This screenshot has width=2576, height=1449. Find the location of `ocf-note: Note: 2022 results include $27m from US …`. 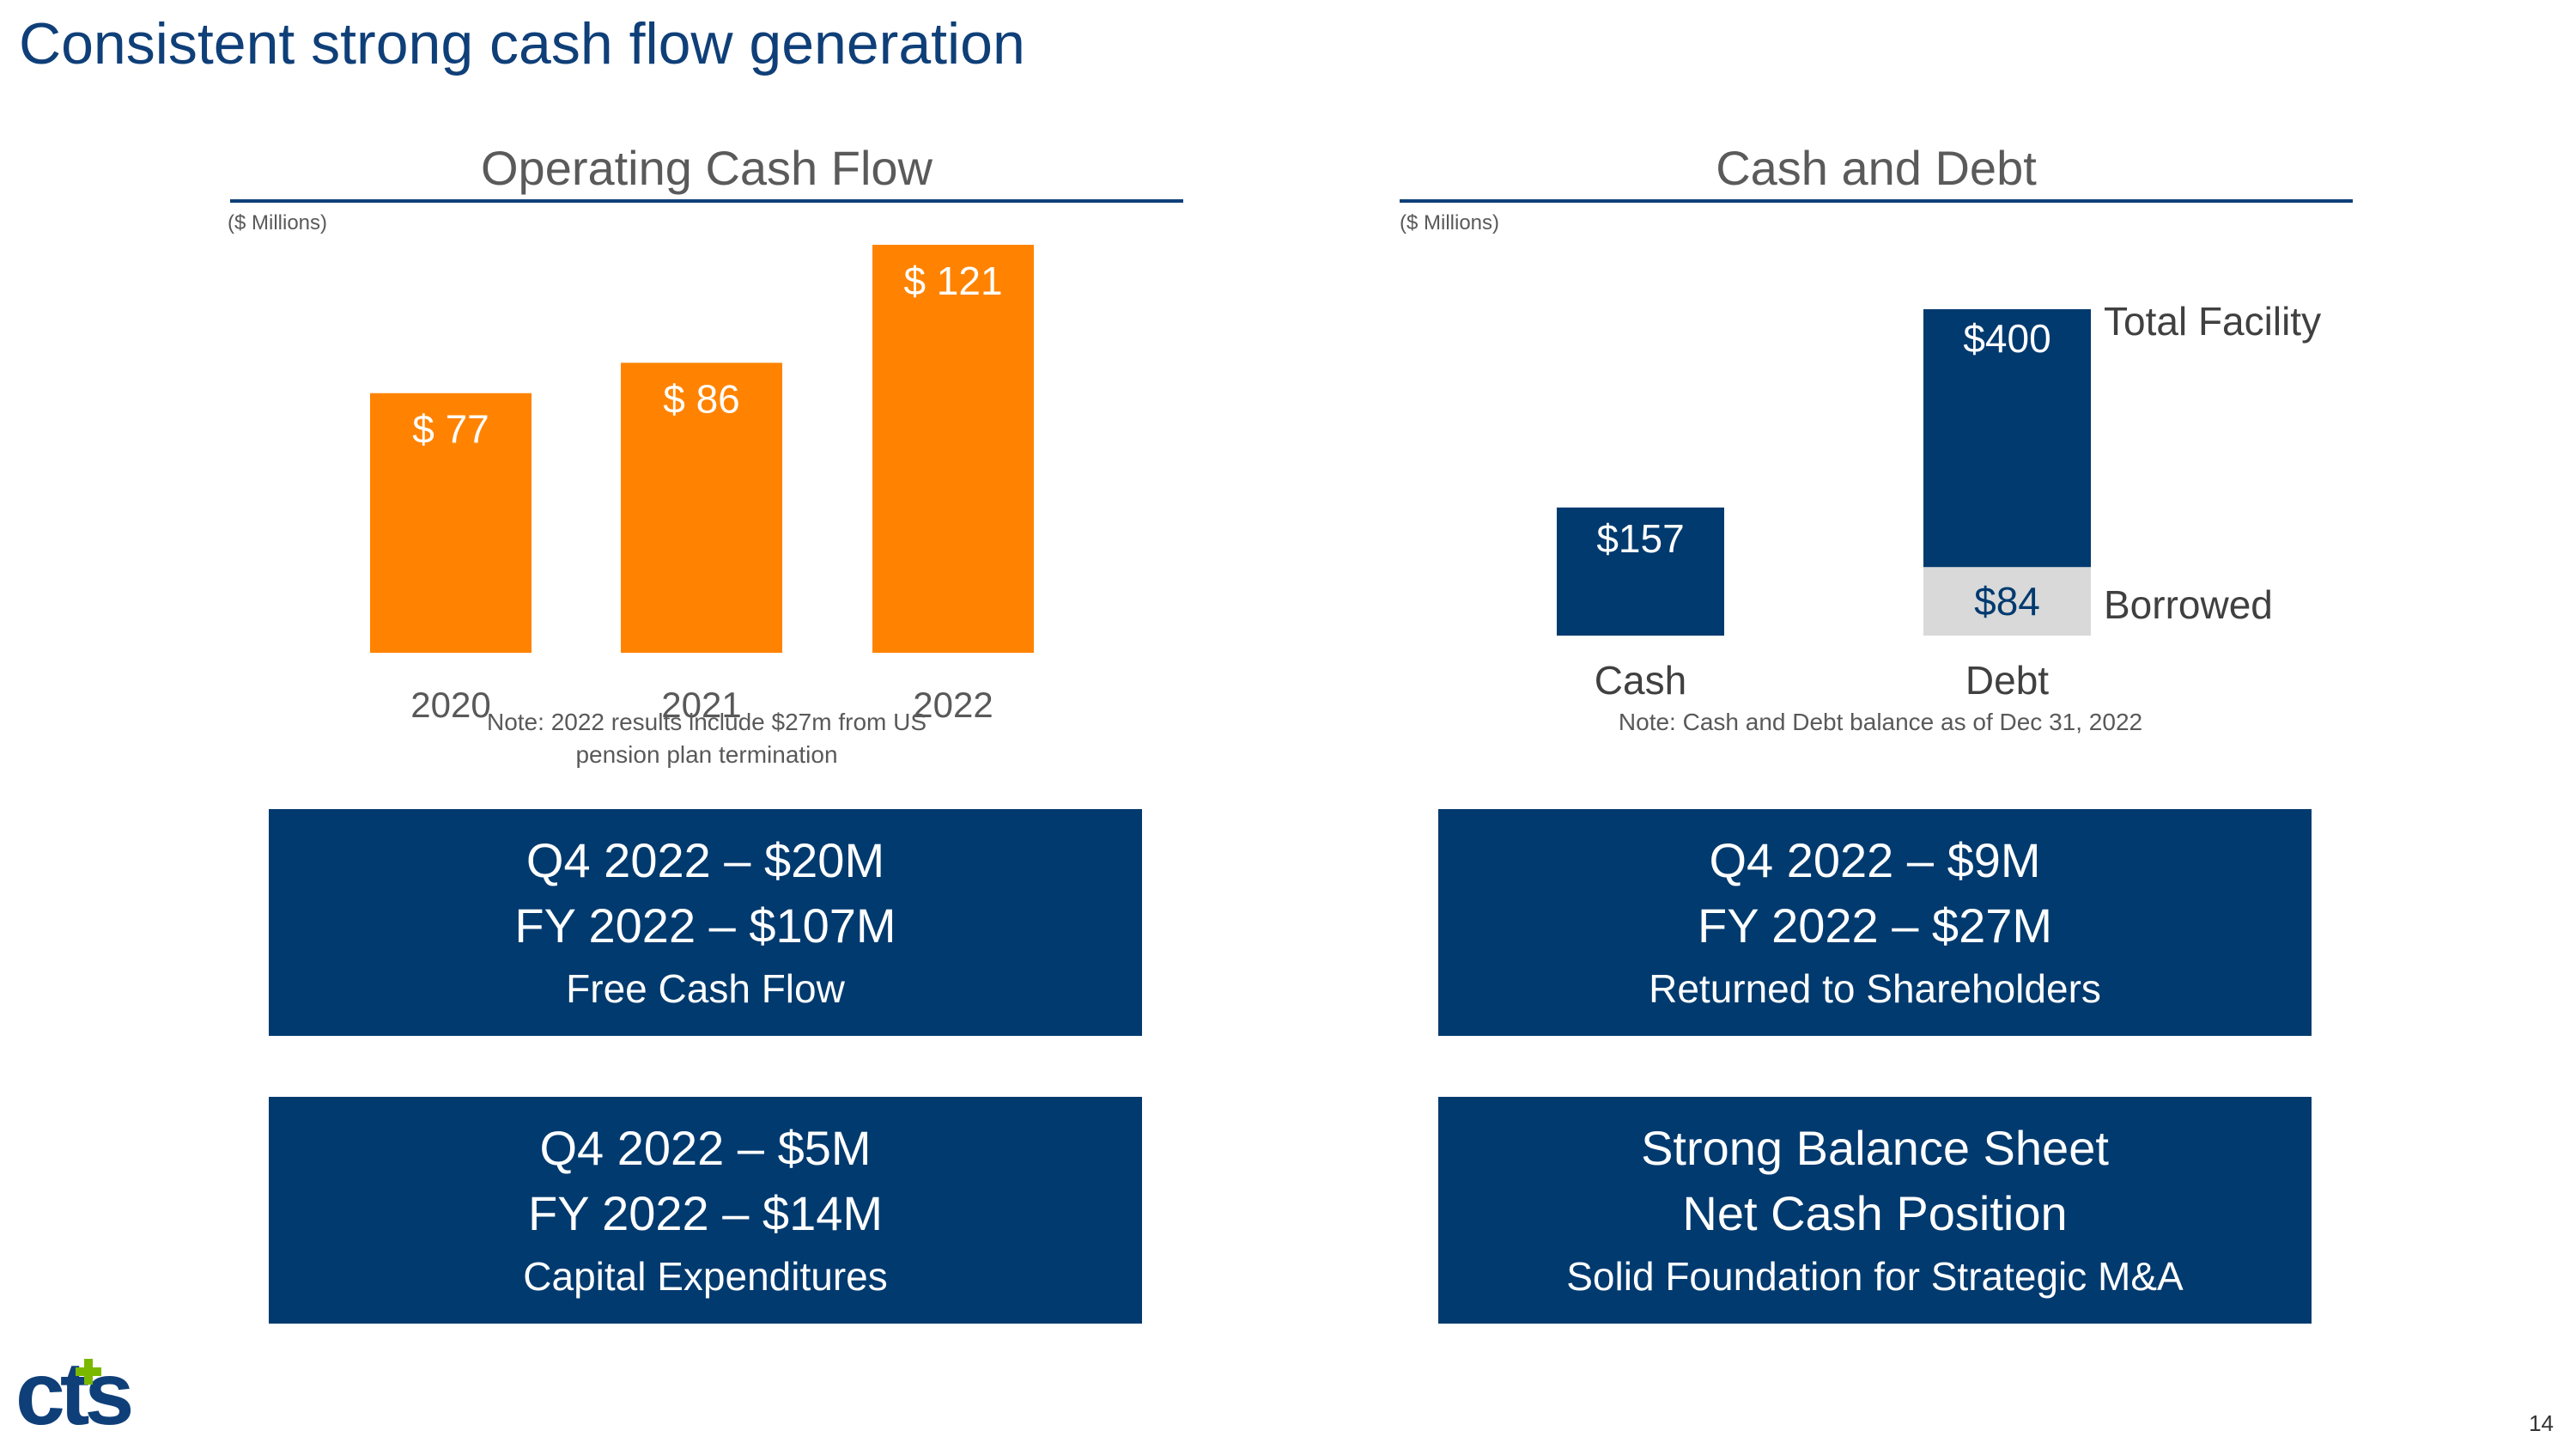

ocf-note: Note: 2022 results include $27m from US … is located at coordinates (707, 738).